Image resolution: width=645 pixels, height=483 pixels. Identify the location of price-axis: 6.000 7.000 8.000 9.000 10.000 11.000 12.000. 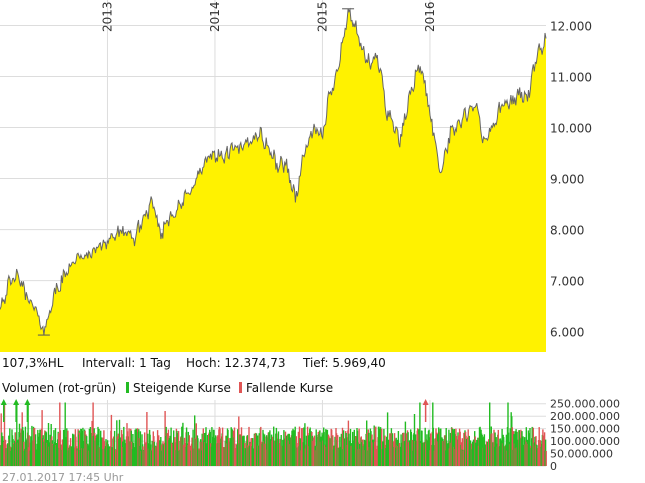
(571, 180).